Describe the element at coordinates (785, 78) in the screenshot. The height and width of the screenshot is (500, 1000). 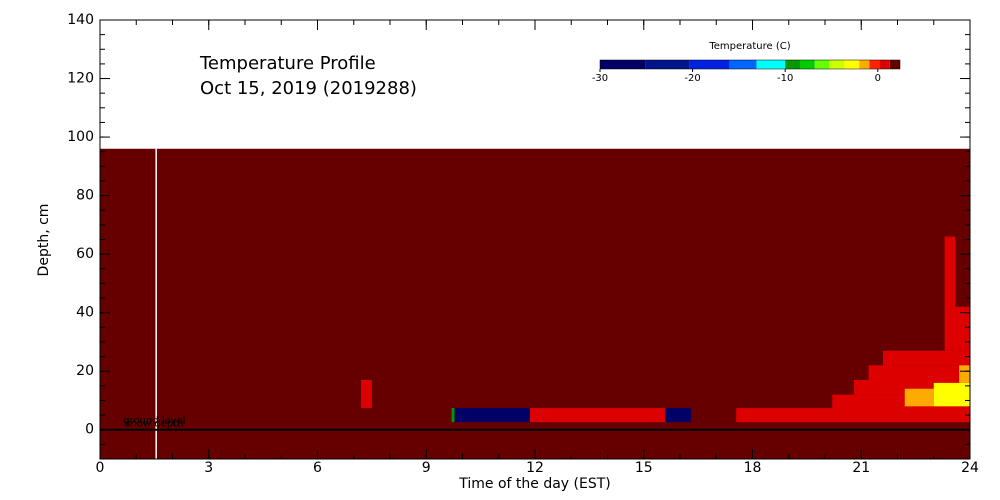
I see `colorbar-tick-label: -10` at that location.